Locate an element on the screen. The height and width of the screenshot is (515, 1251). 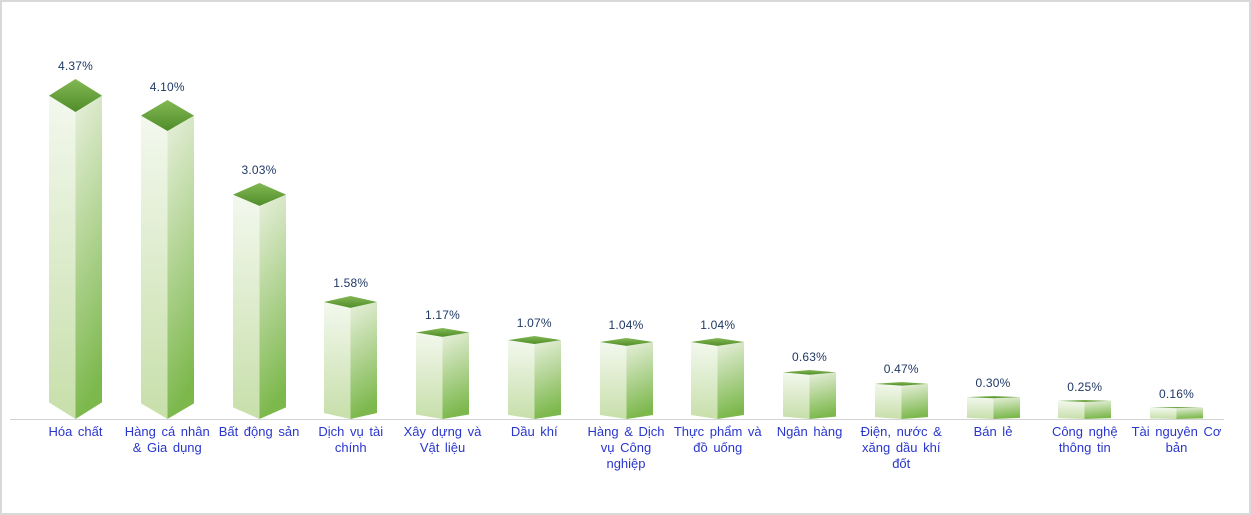
category-label: Thực phẩm và đồ uống is located at coordinates (718, 440).